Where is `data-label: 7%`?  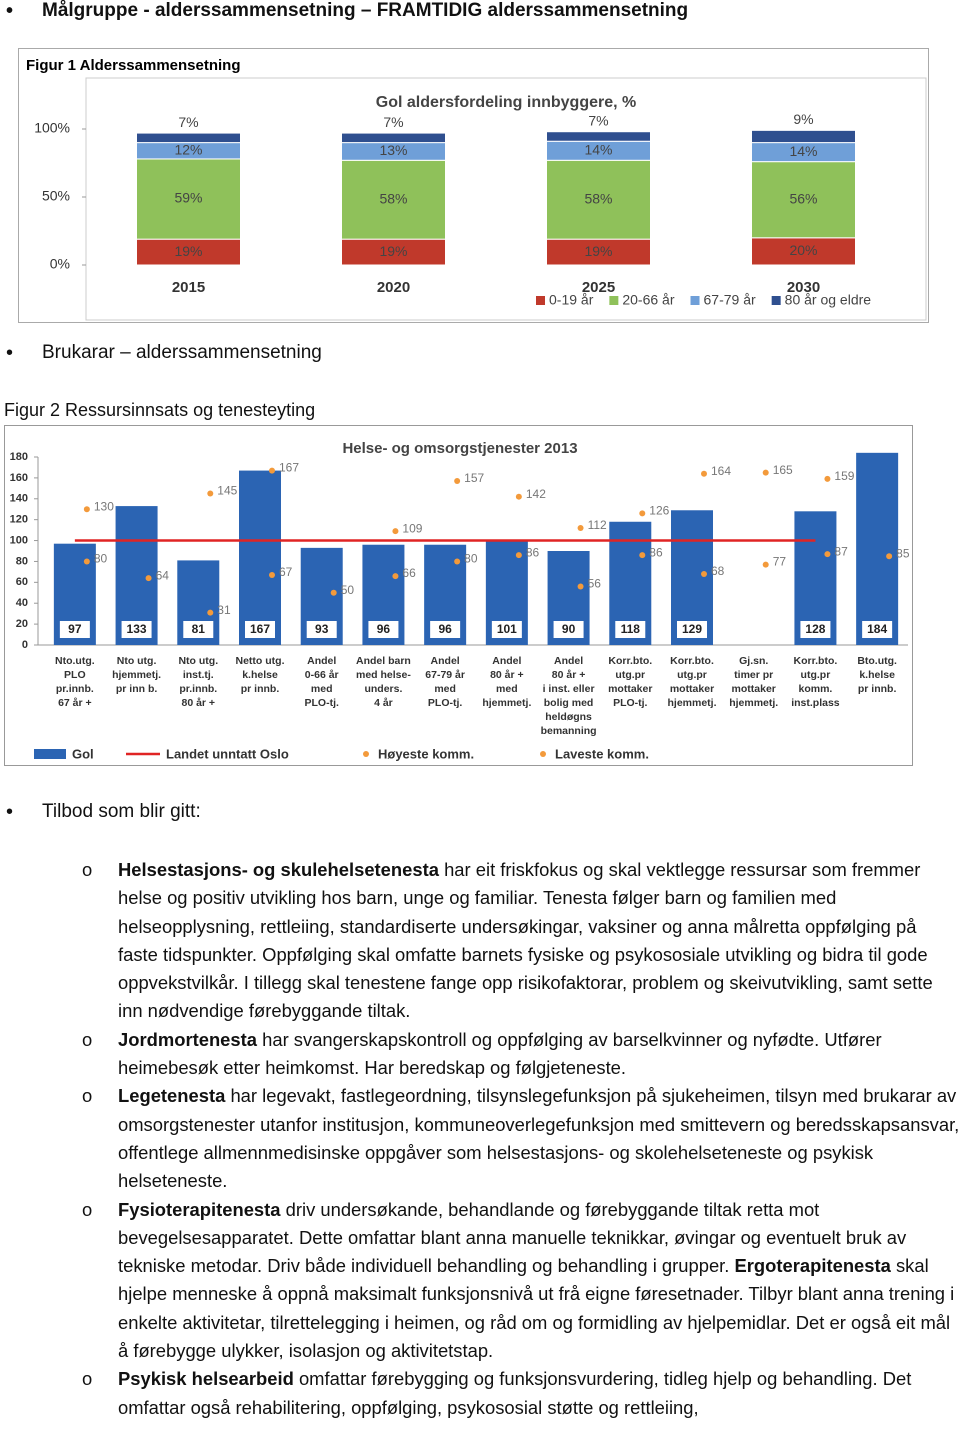 data-label: 7% is located at coordinates (598, 120).